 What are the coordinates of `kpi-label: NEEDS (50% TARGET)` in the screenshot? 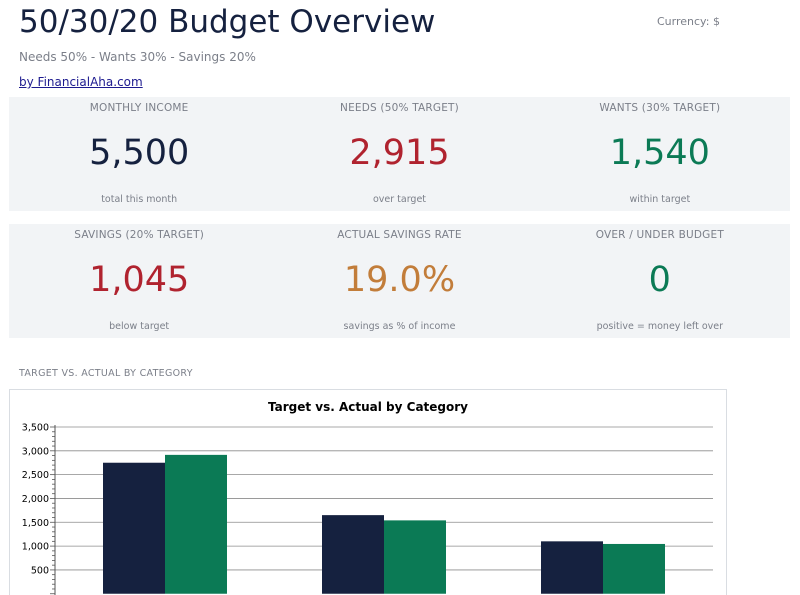 It's located at (399, 108).